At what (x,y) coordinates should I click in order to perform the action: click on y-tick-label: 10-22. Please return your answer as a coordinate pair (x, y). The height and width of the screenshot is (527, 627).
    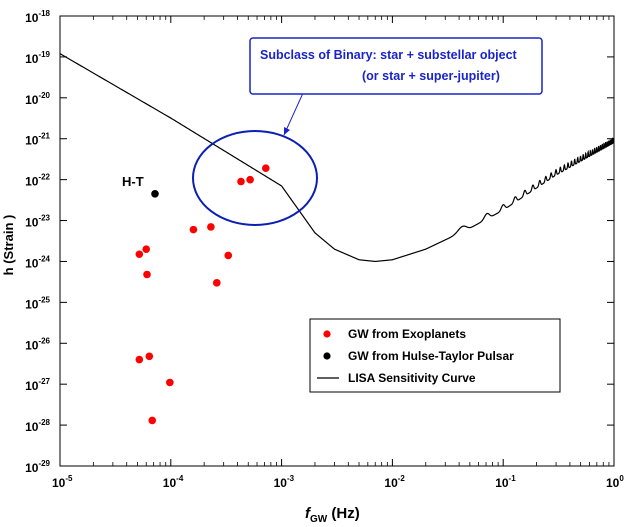
    Looking at the image, I should click on (37, 181).